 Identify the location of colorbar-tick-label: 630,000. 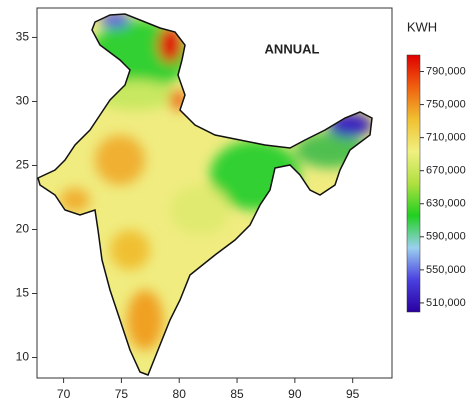
(446, 204).